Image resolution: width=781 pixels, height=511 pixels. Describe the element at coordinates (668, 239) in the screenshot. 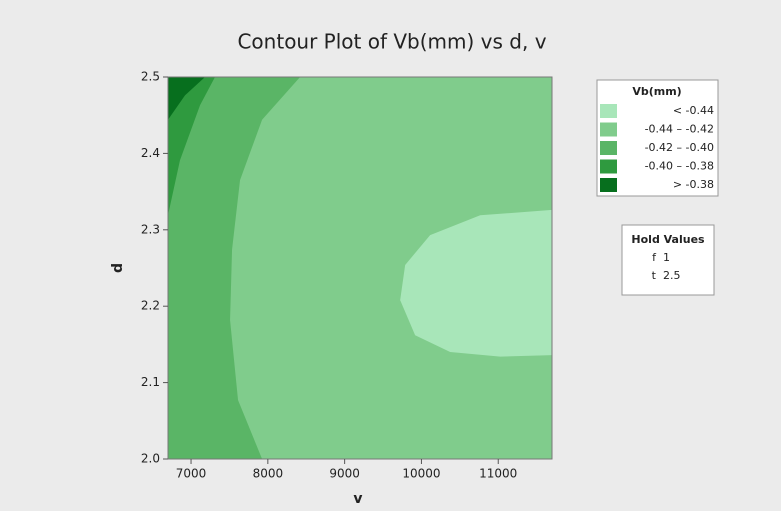

I see `hold-values-title: Hold Values` at that location.